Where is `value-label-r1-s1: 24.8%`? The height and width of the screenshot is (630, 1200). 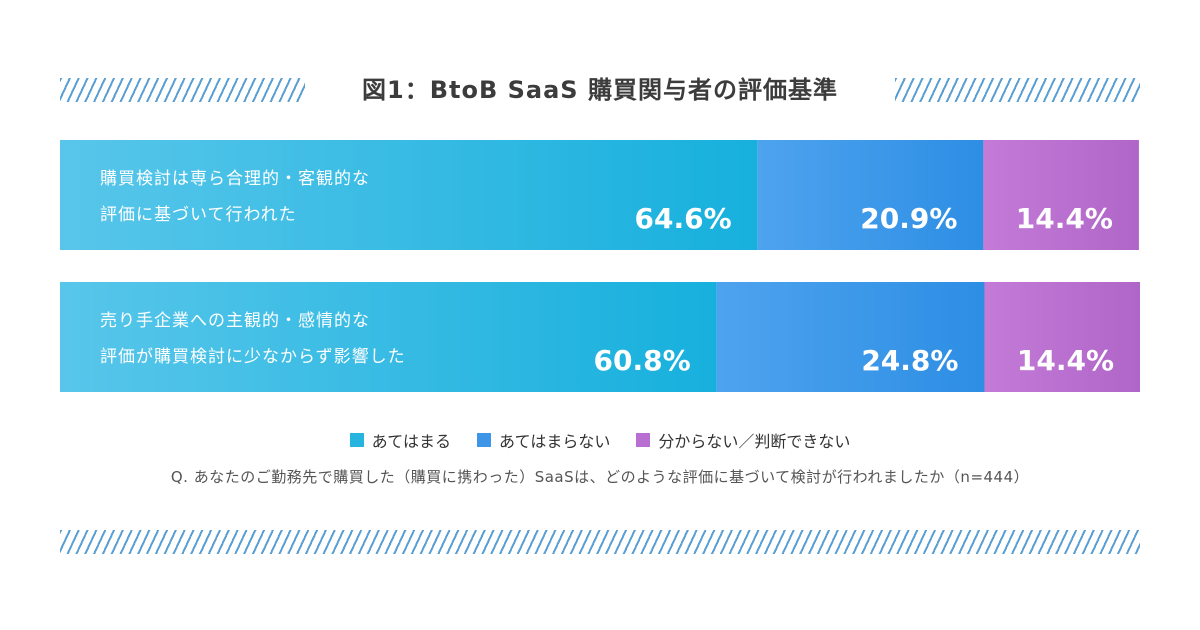
value-label-r1-s1: 24.8% is located at coordinates (909, 360).